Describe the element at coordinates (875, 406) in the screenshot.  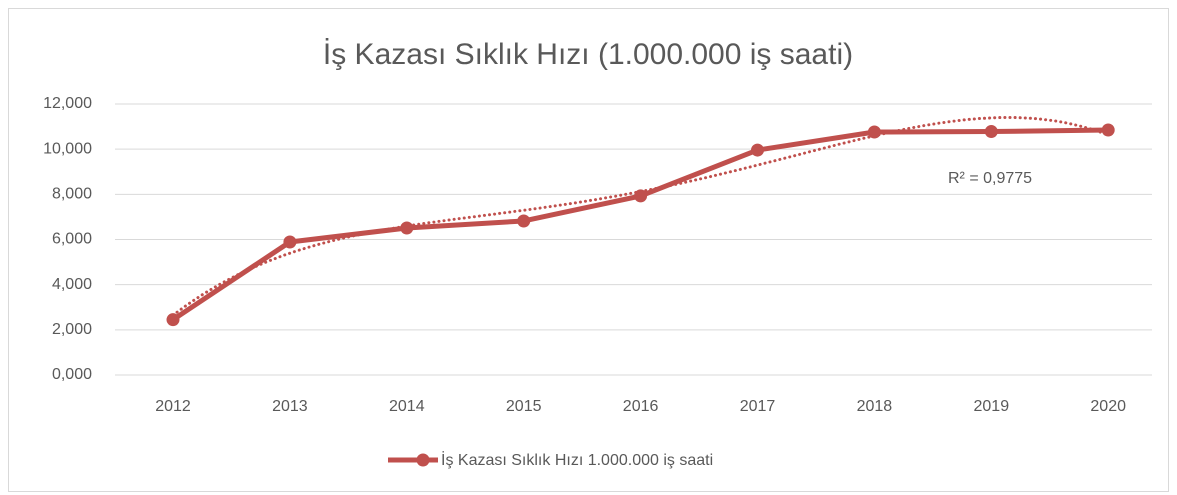
I see `x-tick-label: 2018` at that location.